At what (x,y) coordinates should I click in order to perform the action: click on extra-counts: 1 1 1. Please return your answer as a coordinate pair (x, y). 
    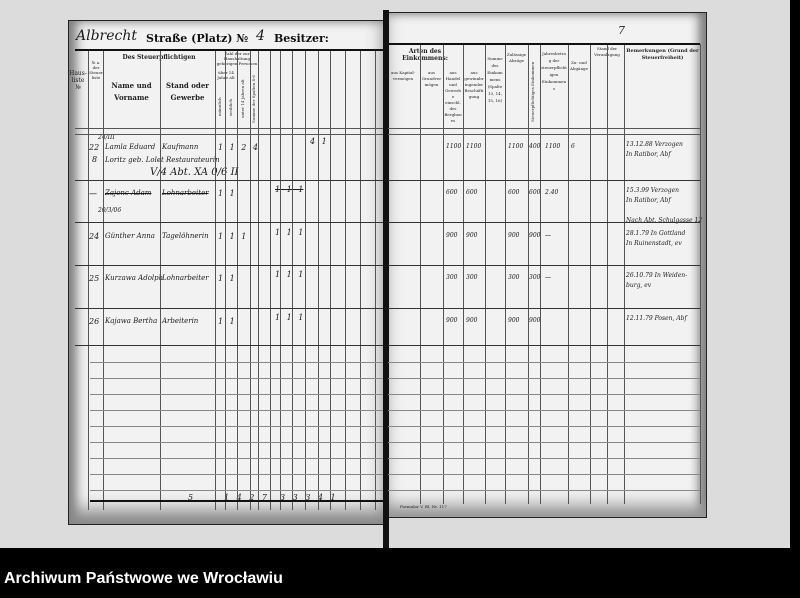
    Looking at the image, I should click on (289, 317).